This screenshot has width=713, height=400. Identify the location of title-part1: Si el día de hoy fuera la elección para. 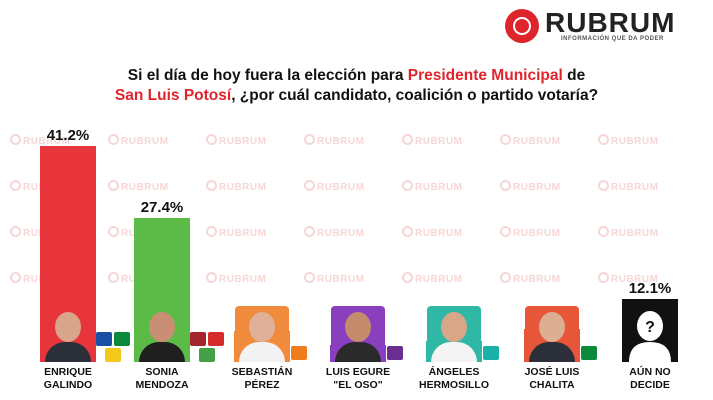
(267, 75).